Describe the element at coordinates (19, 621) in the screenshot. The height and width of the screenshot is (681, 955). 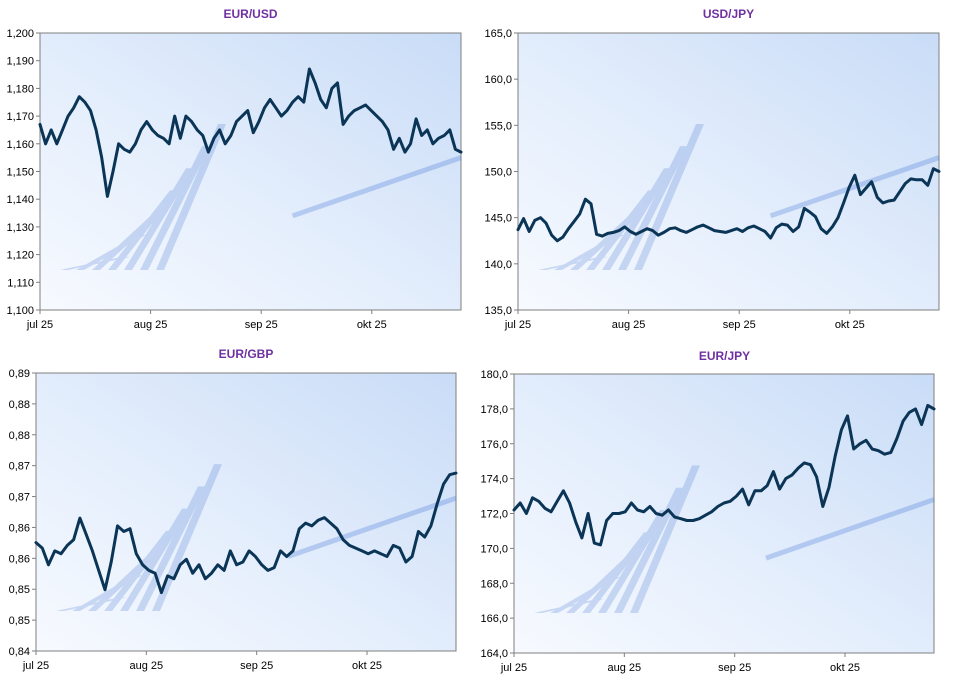
I see `y-tick-label: 0,85` at that location.